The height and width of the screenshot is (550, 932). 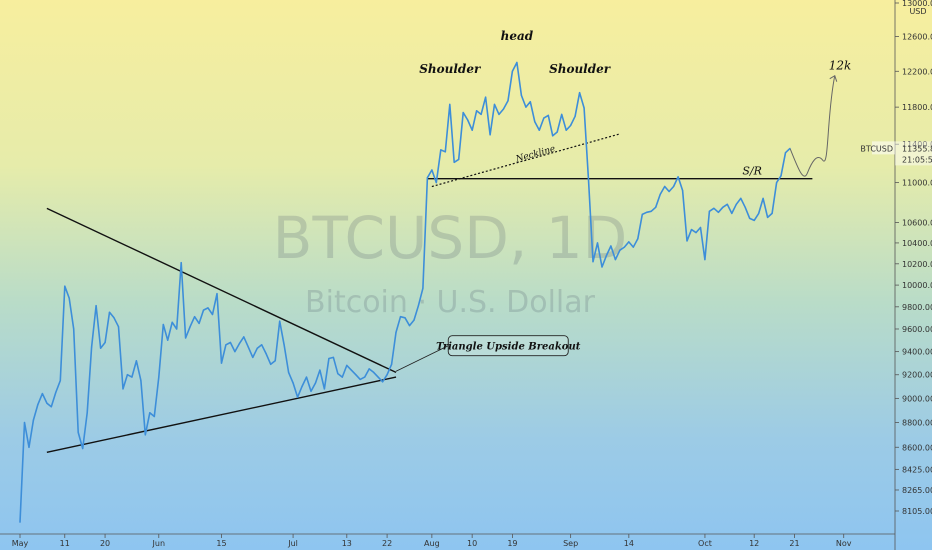 I want to click on last-price-tag: BTCUSD 11355.83 21:05:50, so click(x=896, y=153).